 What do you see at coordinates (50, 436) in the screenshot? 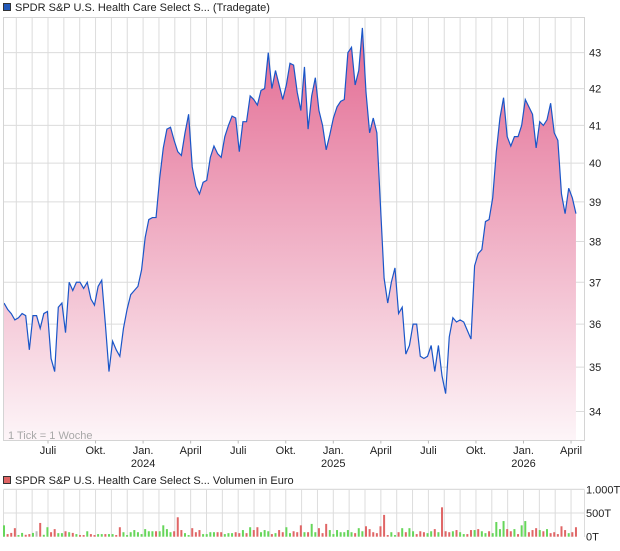
I see `tick-interval-note: 1 Tick = 1 Woche` at bounding box center [50, 436].